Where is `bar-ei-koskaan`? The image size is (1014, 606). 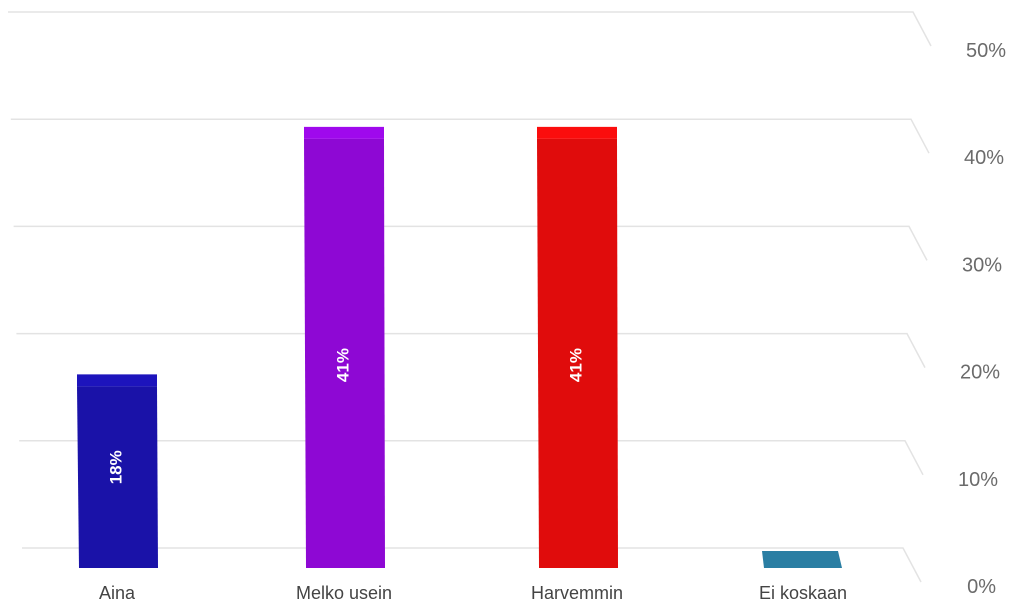
bar-ei-koskaan is located at coordinates (802, 559).